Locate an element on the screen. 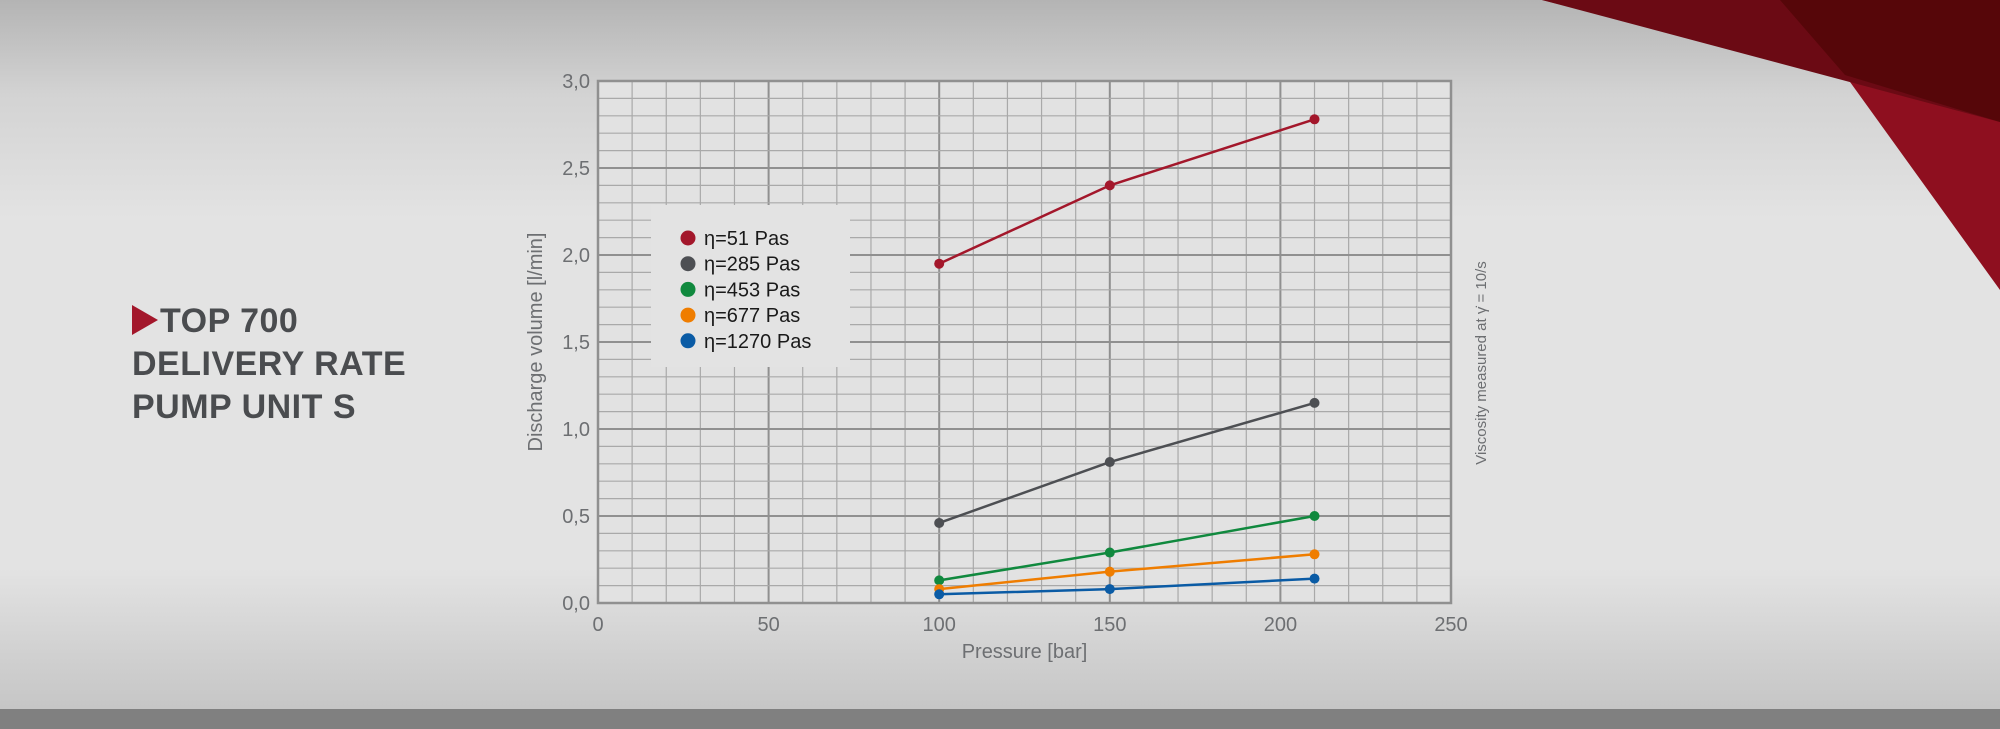 The width and height of the screenshot is (2000, 729). title-line-3: PUMP UNIT S is located at coordinates (244, 407).